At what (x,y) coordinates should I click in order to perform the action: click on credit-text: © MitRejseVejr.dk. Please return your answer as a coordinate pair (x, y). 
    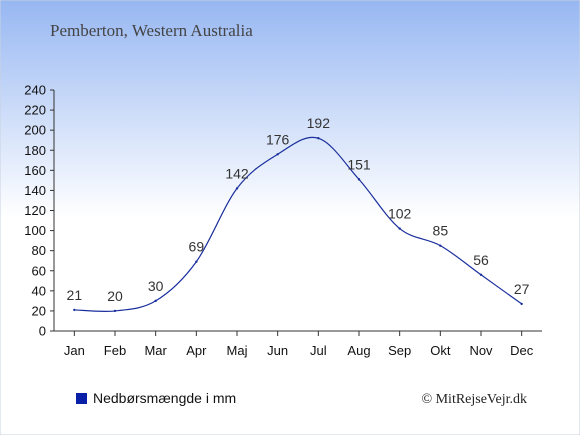
    Looking at the image, I should click on (474, 399).